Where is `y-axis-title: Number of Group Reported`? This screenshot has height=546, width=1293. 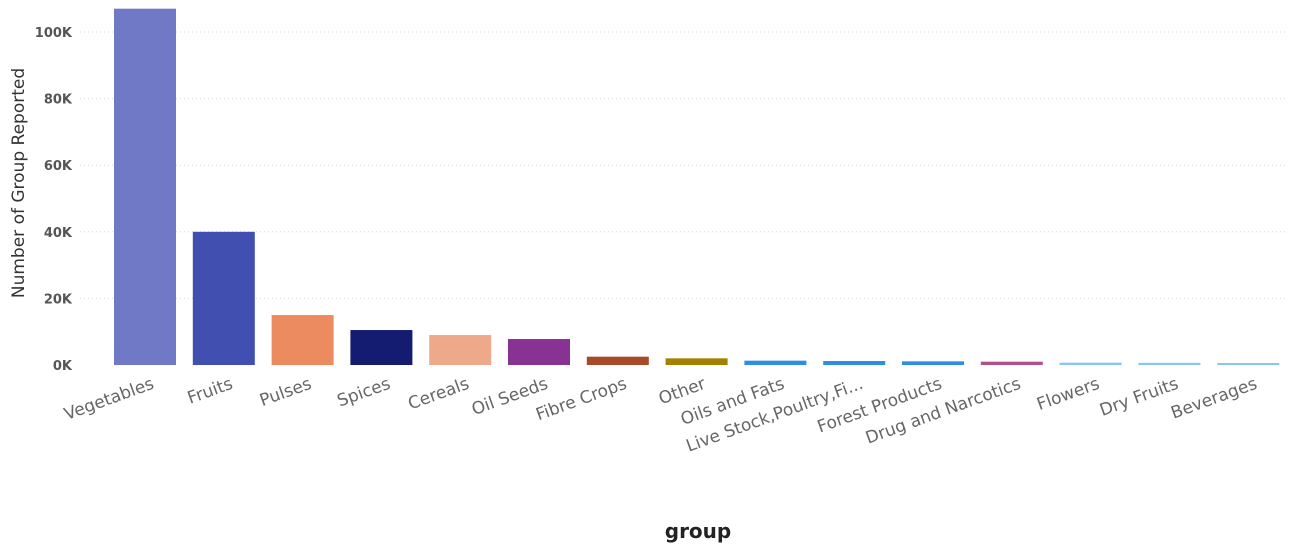
y-axis-title: Number of Group Reported is located at coordinates (19, 183).